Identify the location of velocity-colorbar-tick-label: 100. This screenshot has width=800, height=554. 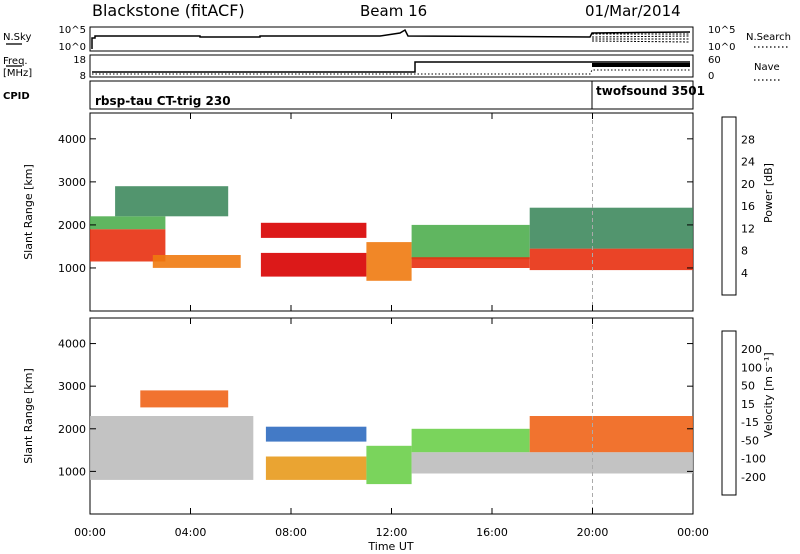
(751, 367).